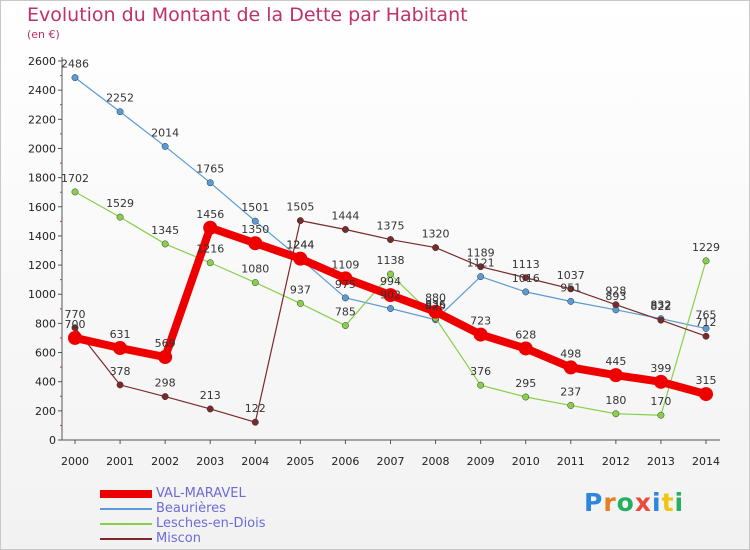 The image size is (750, 550). I want to click on data-label: 1765, so click(210, 169).